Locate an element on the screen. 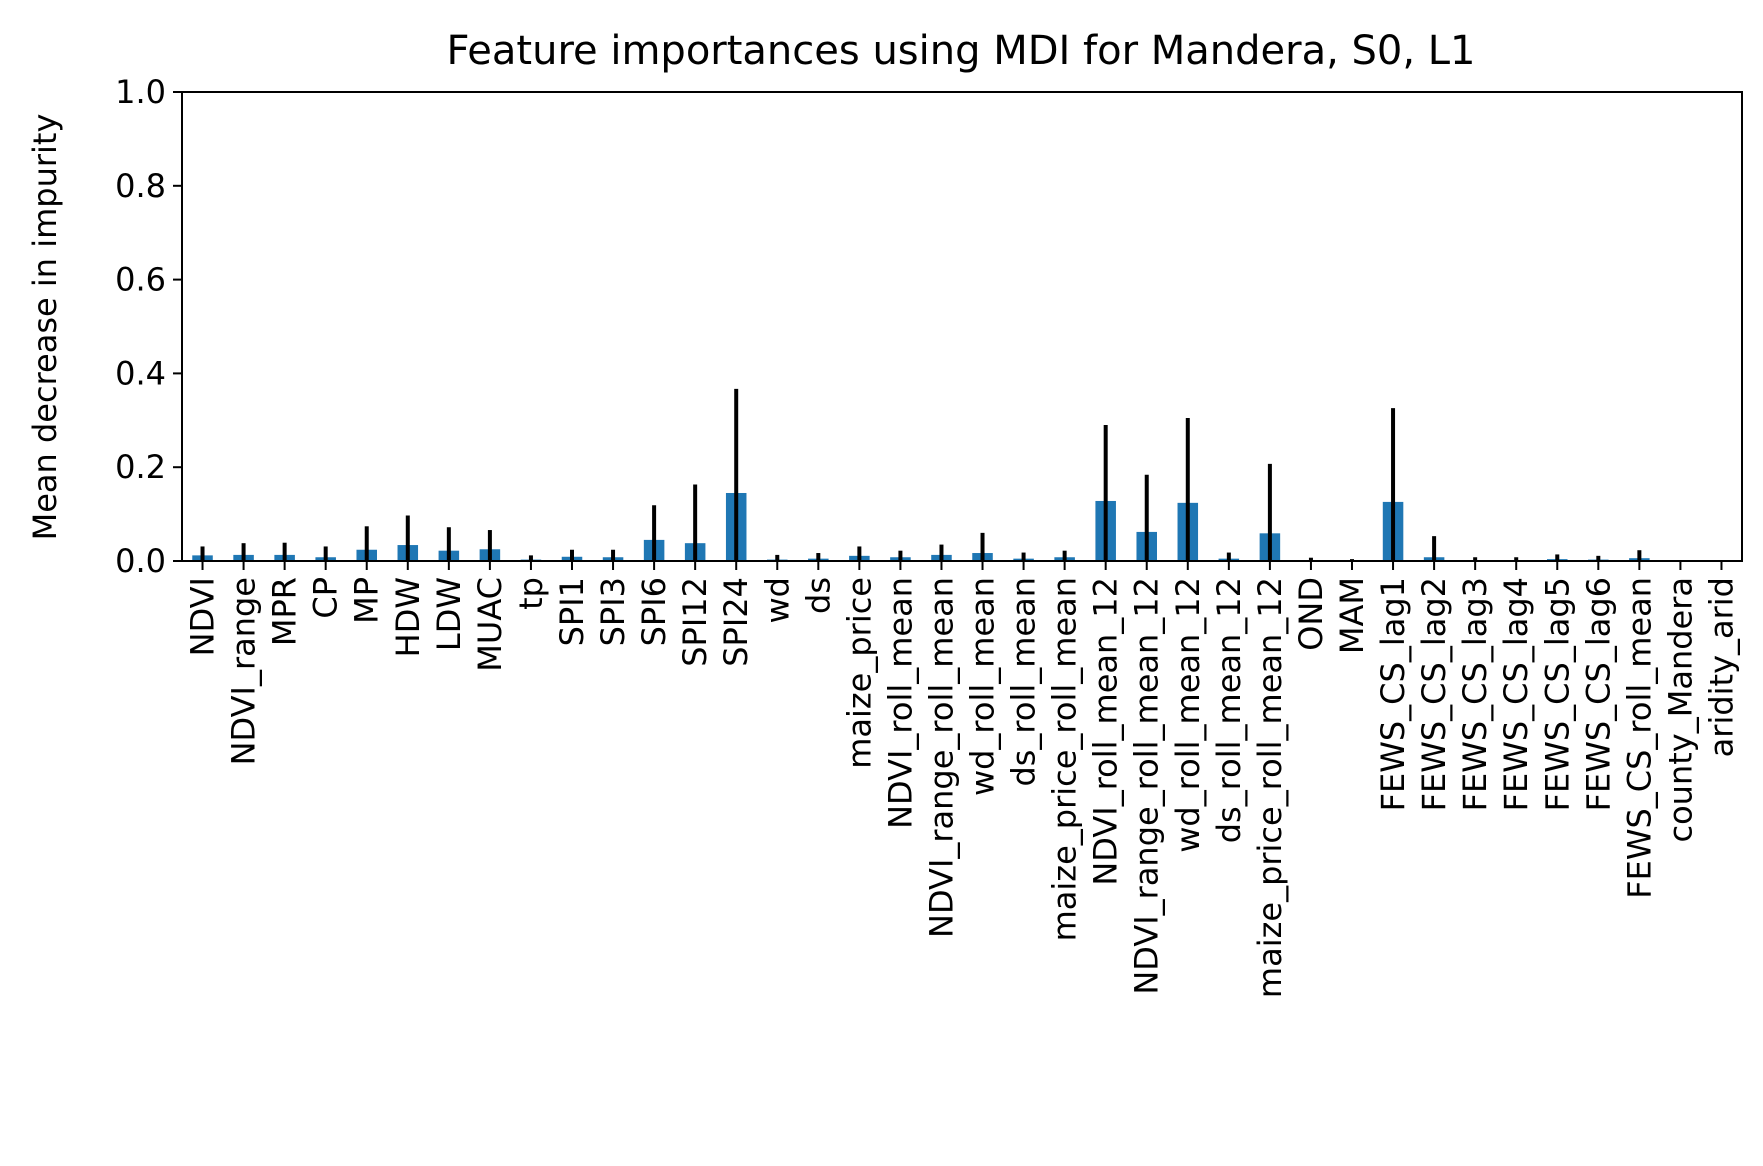 This screenshot has height=1166, width=1763. x-tick-label: maize_price_roll_mean is located at coordinates (1065, 759).